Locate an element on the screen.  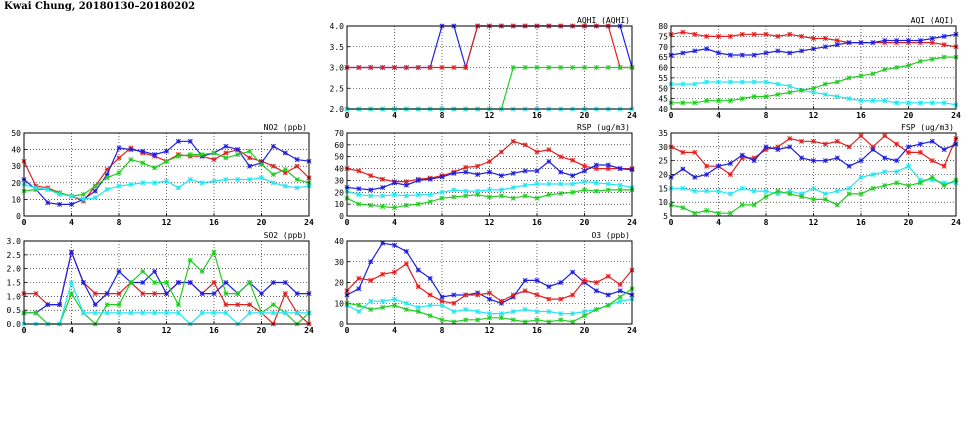
x-tick-label: 8 is located at coordinates (766, 222).